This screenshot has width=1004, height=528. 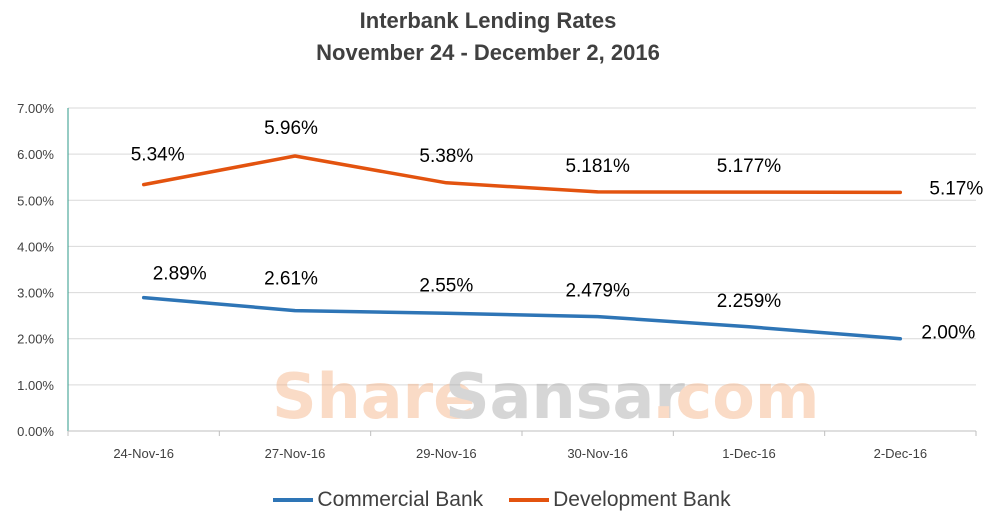 What do you see at coordinates (488, 20) in the screenshot?
I see `chart-title: Interbank Lending Rates` at bounding box center [488, 20].